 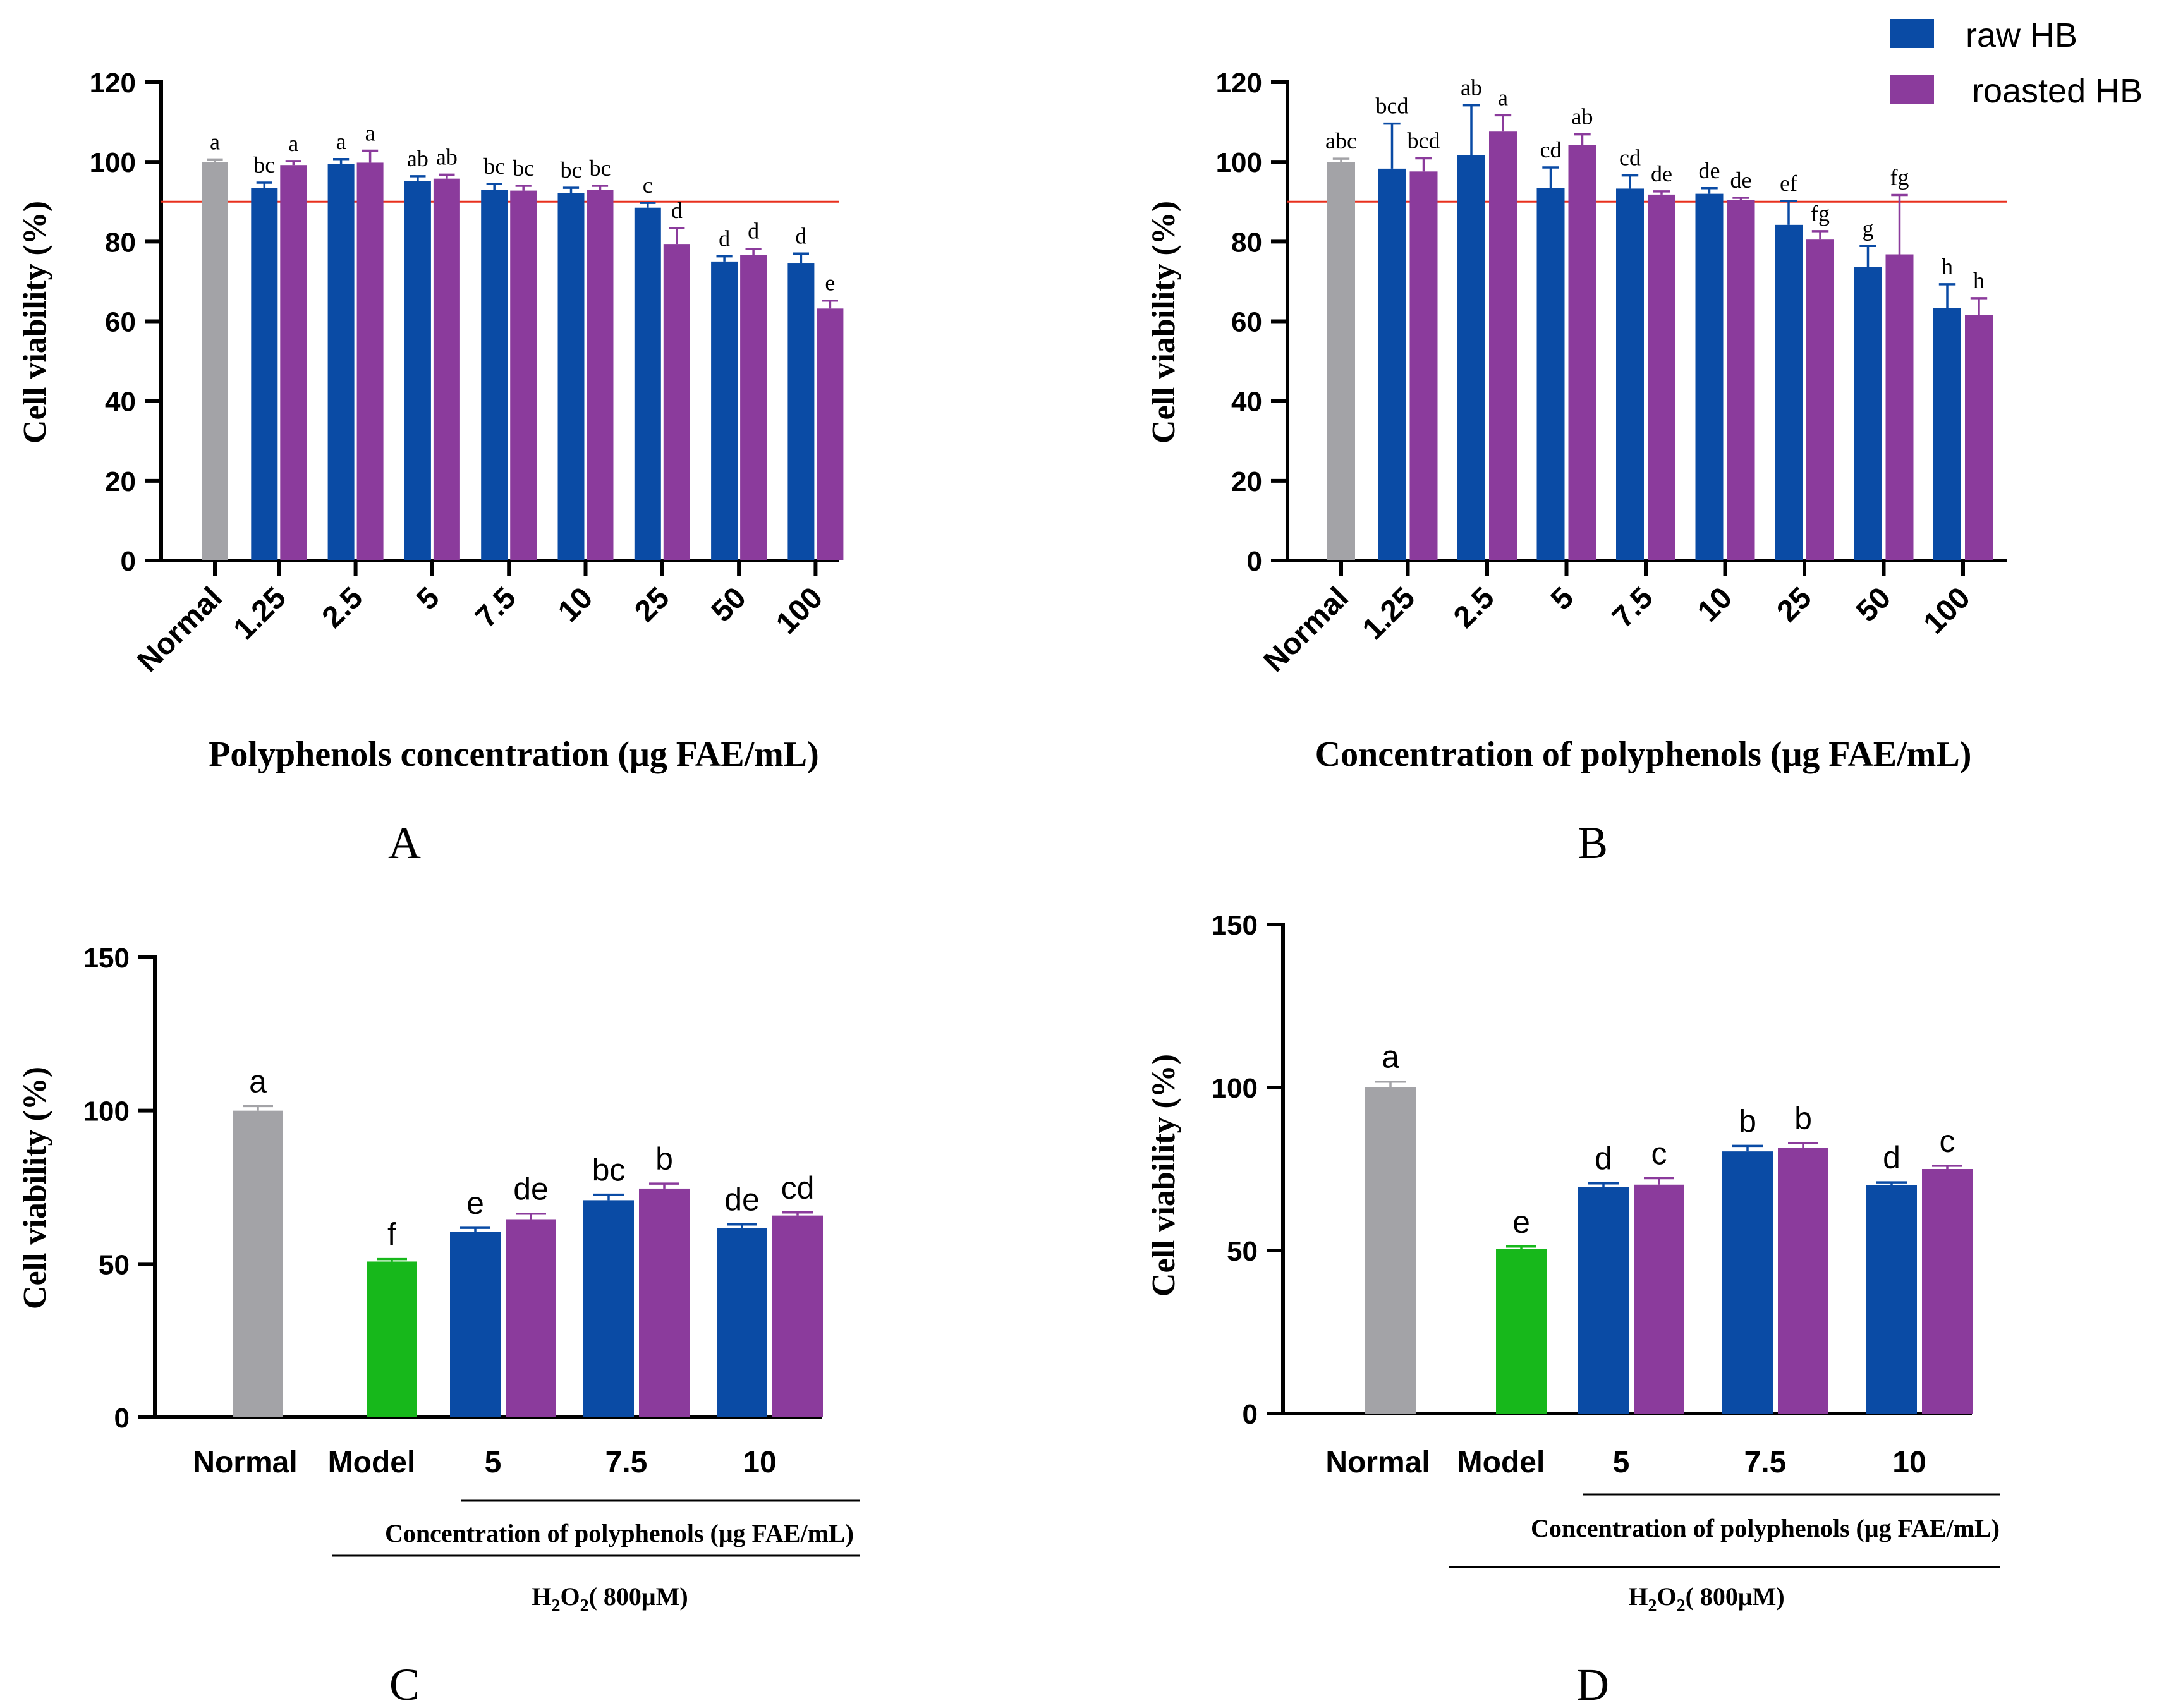 What do you see at coordinates (801, 411) in the screenshot?
I see `panel-a-raw-7-bar` at bounding box center [801, 411].